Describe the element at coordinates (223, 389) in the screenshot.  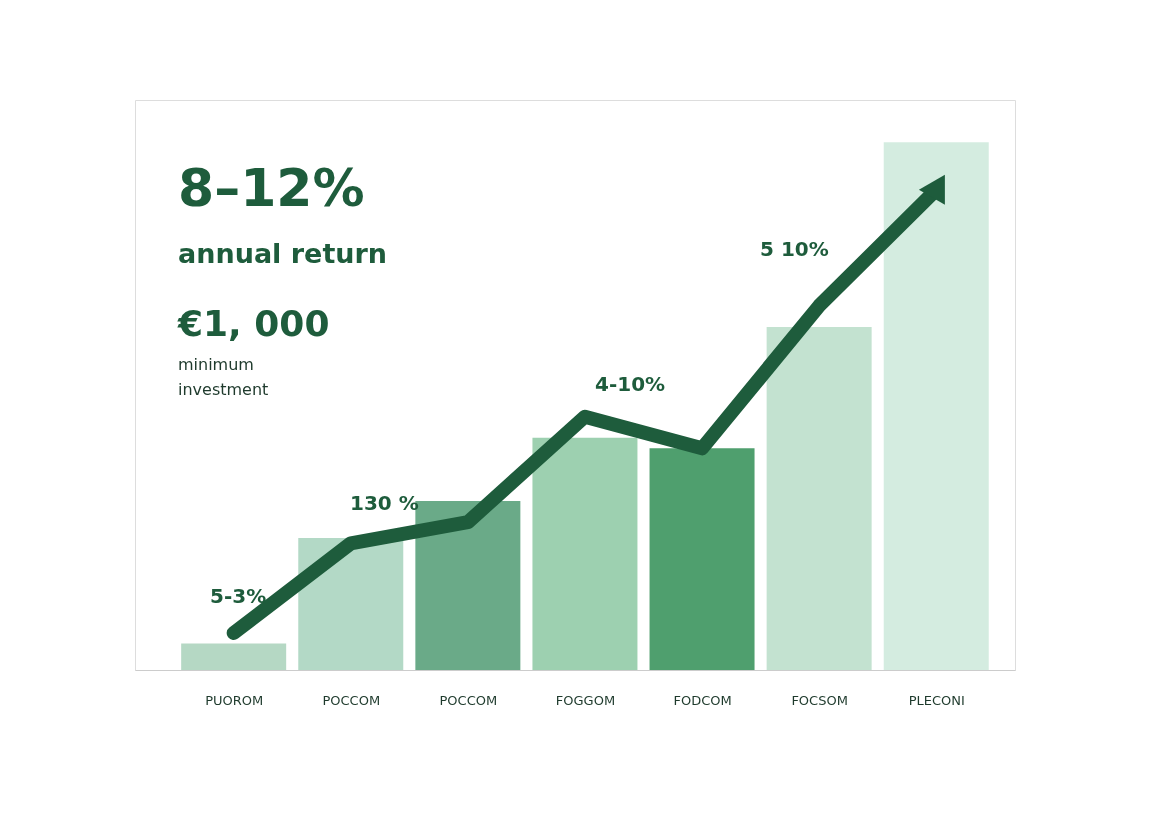
I see `annotation: investment` at that location.